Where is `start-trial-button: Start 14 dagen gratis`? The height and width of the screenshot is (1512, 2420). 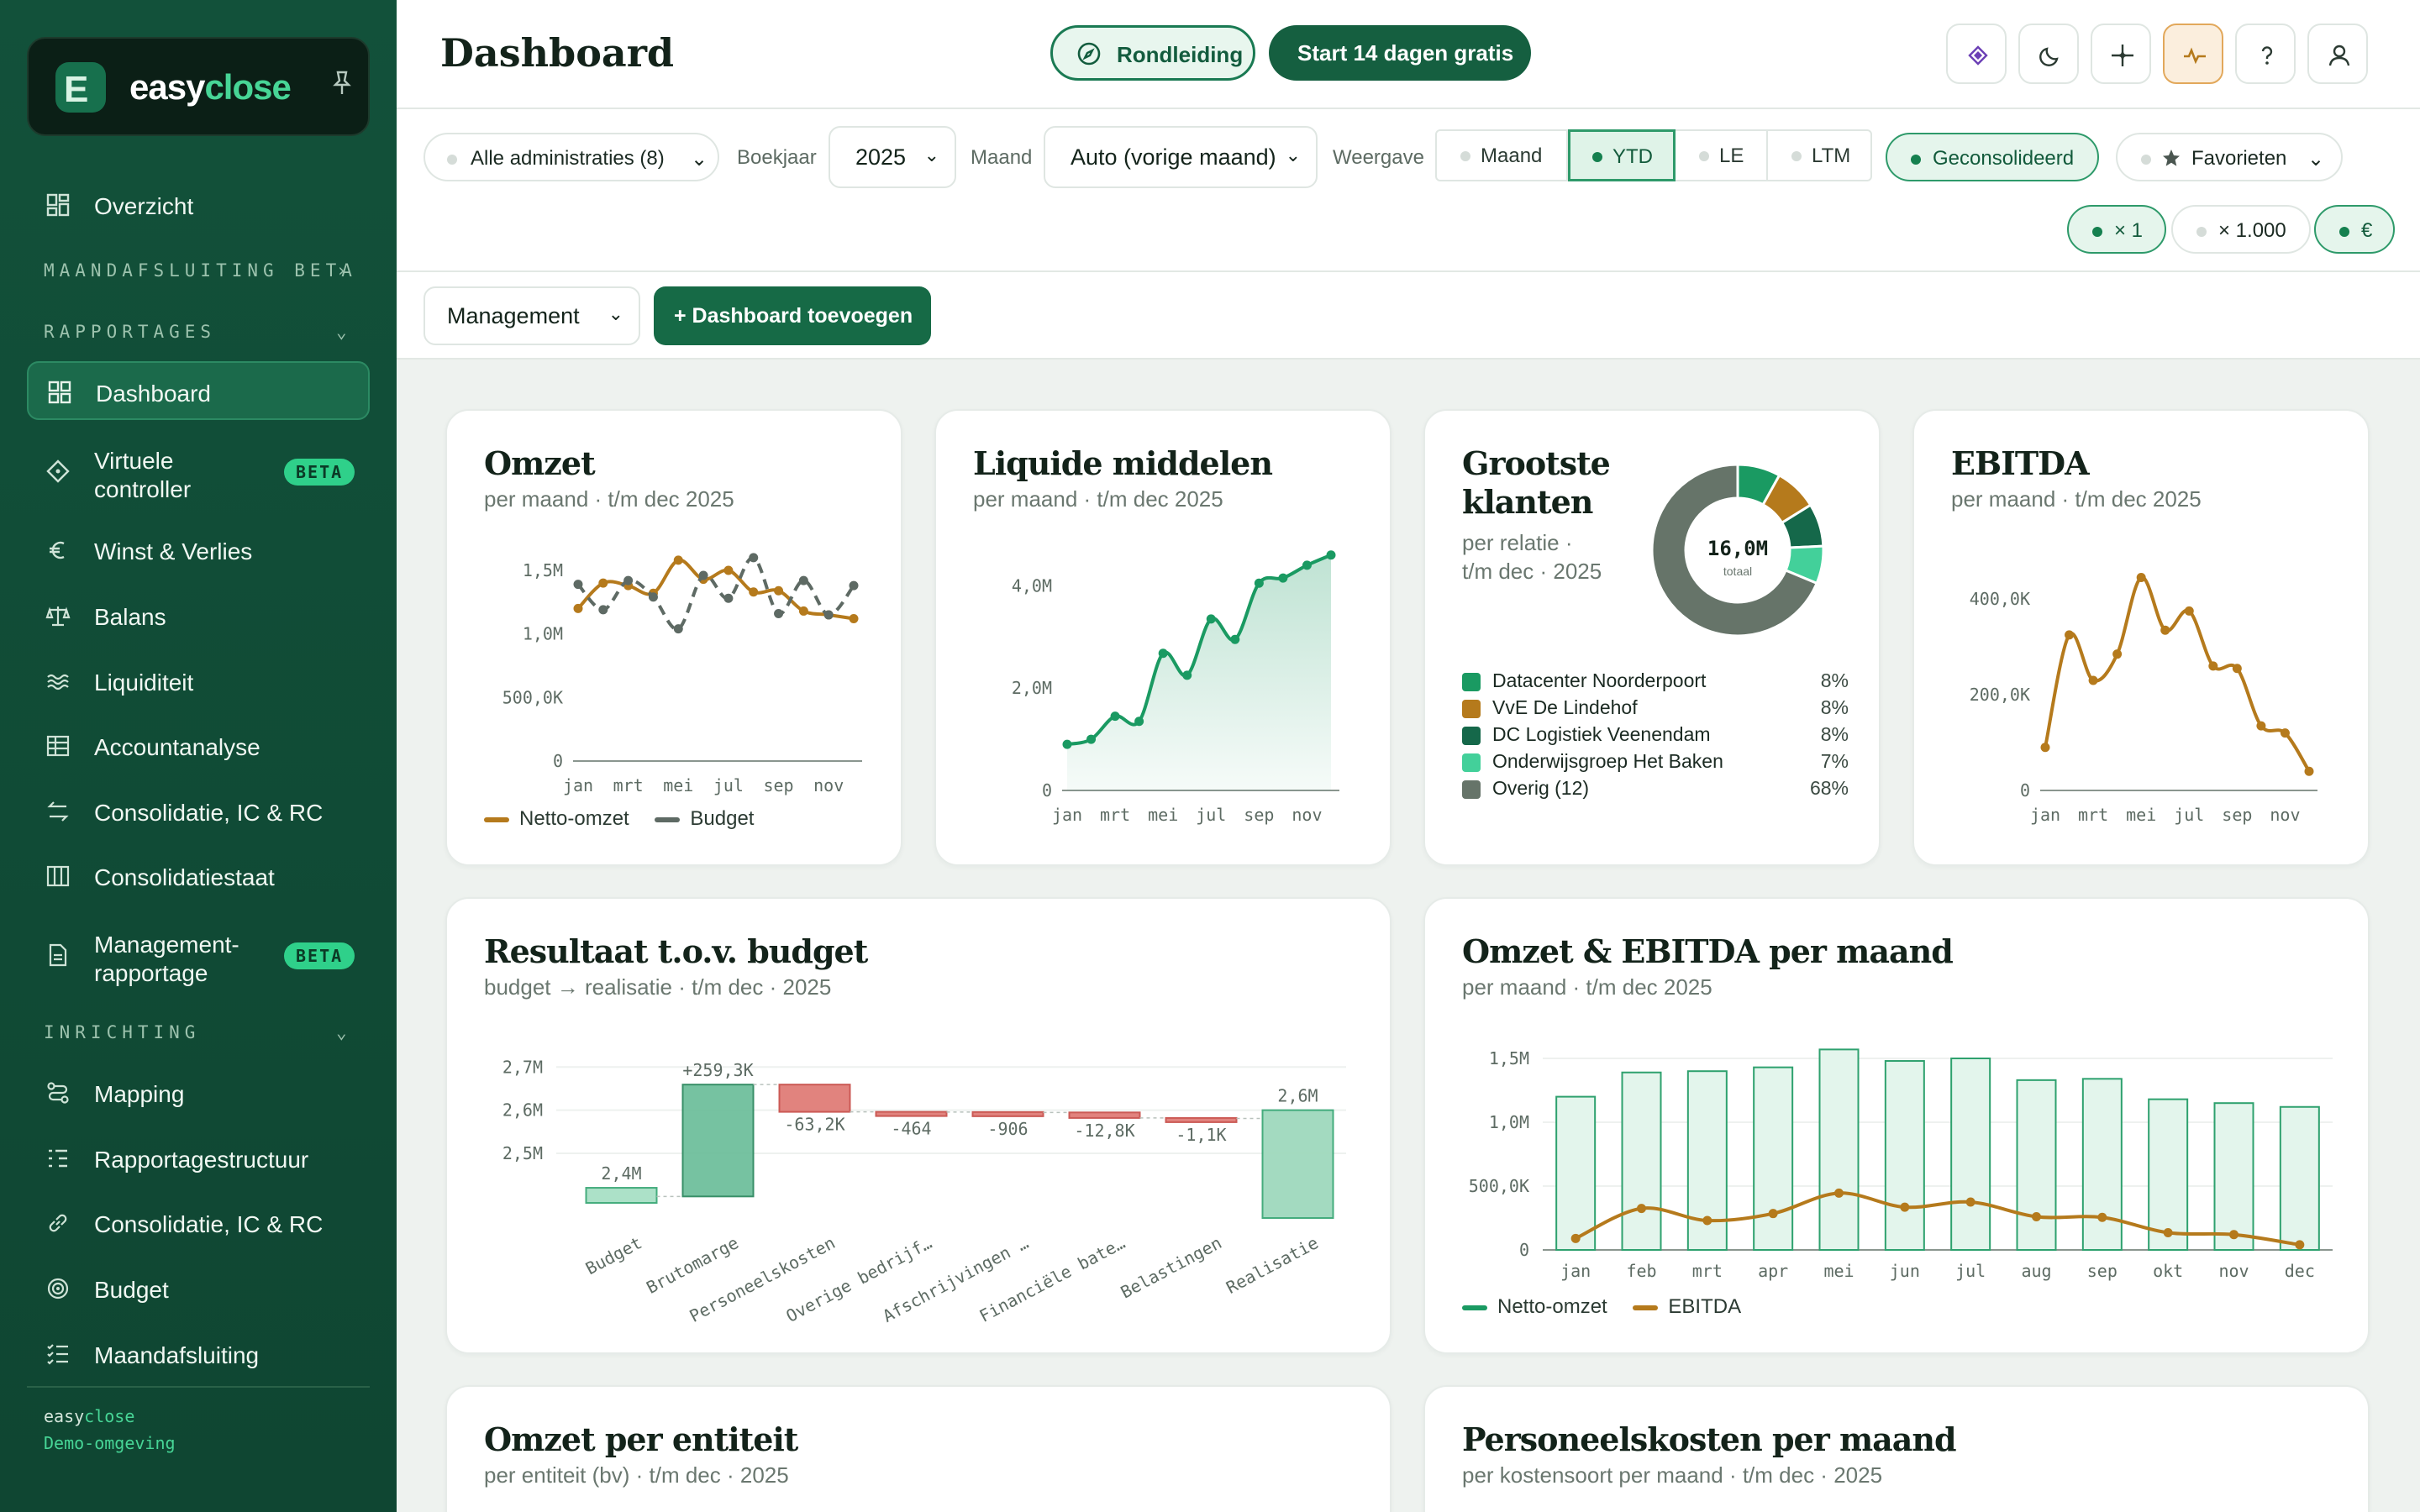
start-trial-button: Start 14 dagen gratis is located at coordinates (1400, 53).